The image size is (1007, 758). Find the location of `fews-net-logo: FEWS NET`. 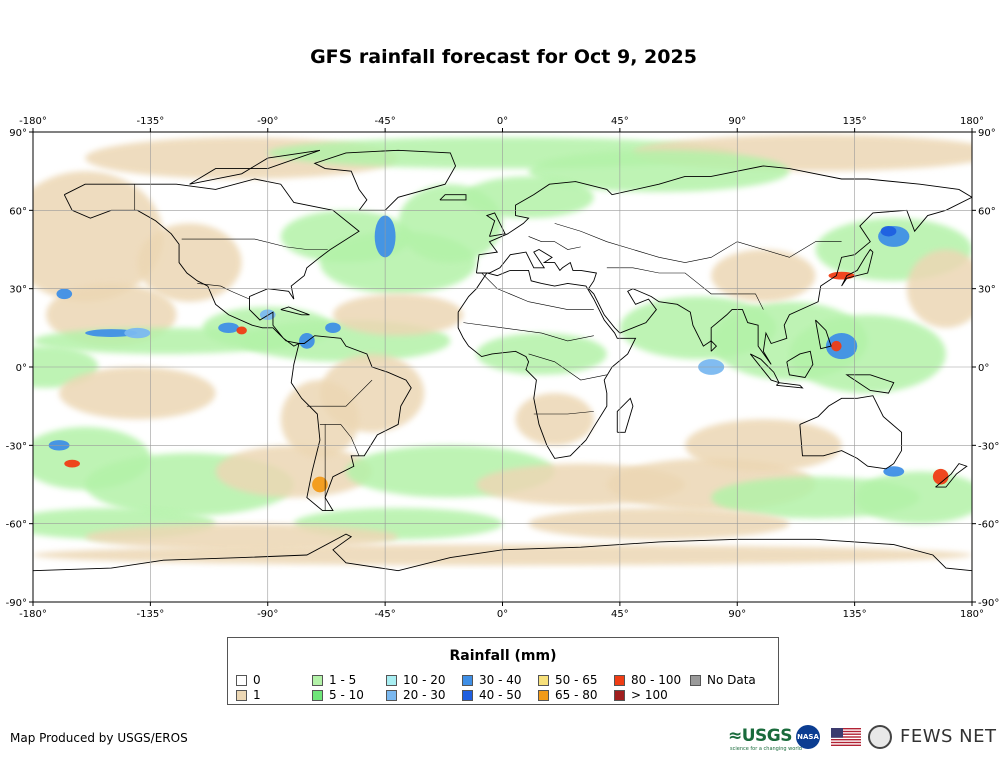

fews-net-logo: FEWS NET is located at coordinates (948, 736).